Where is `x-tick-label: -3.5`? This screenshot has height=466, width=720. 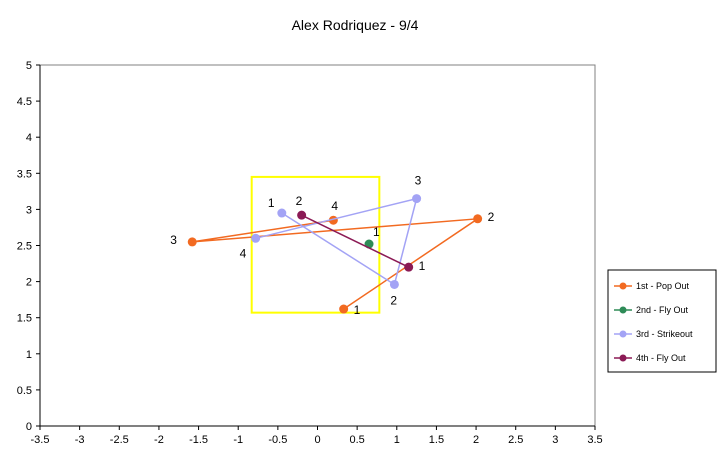 x-tick-label: -3.5 is located at coordinates (40, 440).